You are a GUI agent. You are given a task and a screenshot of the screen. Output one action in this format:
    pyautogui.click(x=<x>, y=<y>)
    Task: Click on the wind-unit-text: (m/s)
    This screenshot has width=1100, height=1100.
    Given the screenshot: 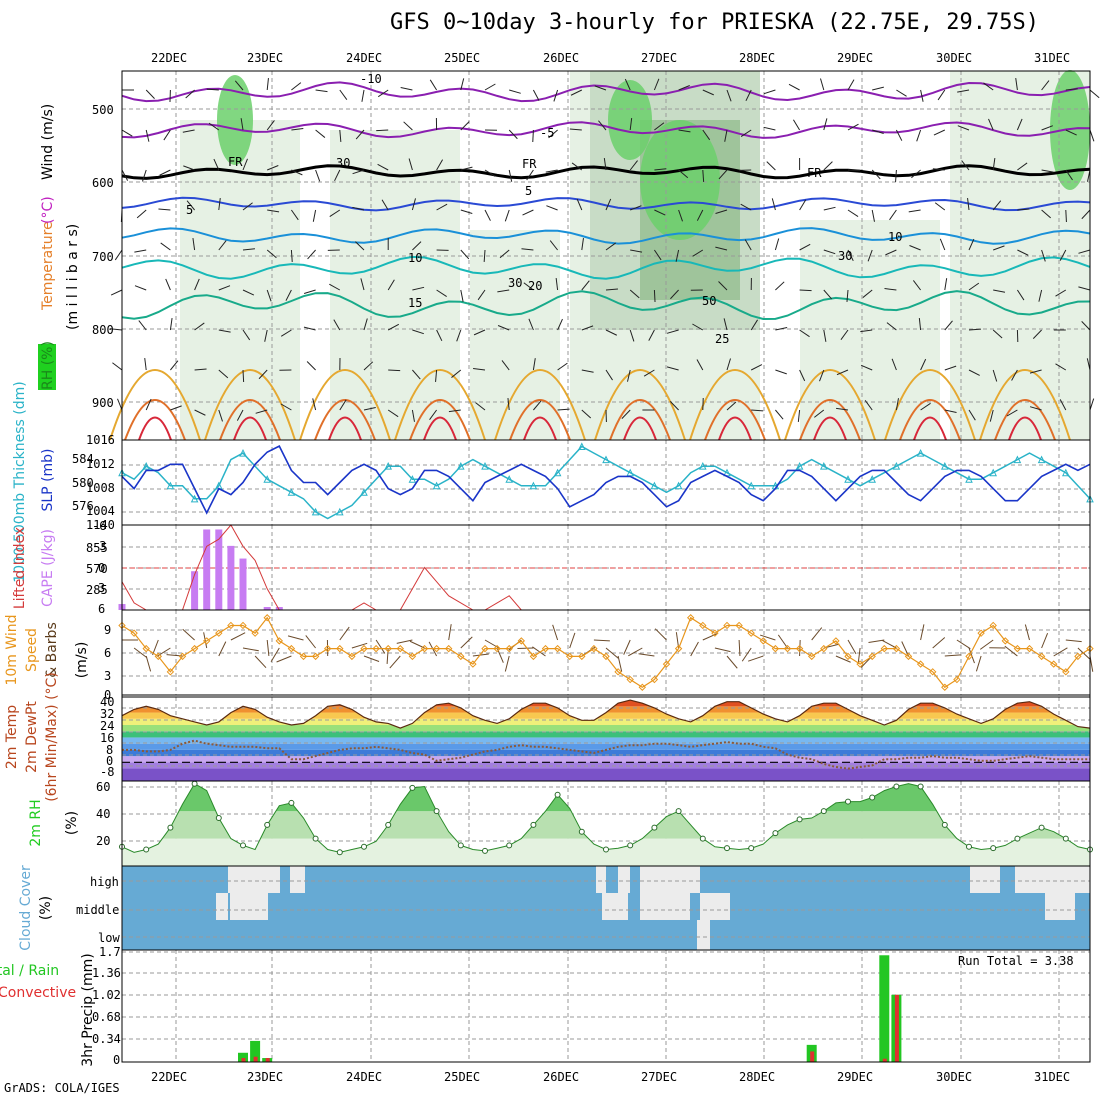 What is the action you would take?
    pyautogui.click(x=82, y=660)
    